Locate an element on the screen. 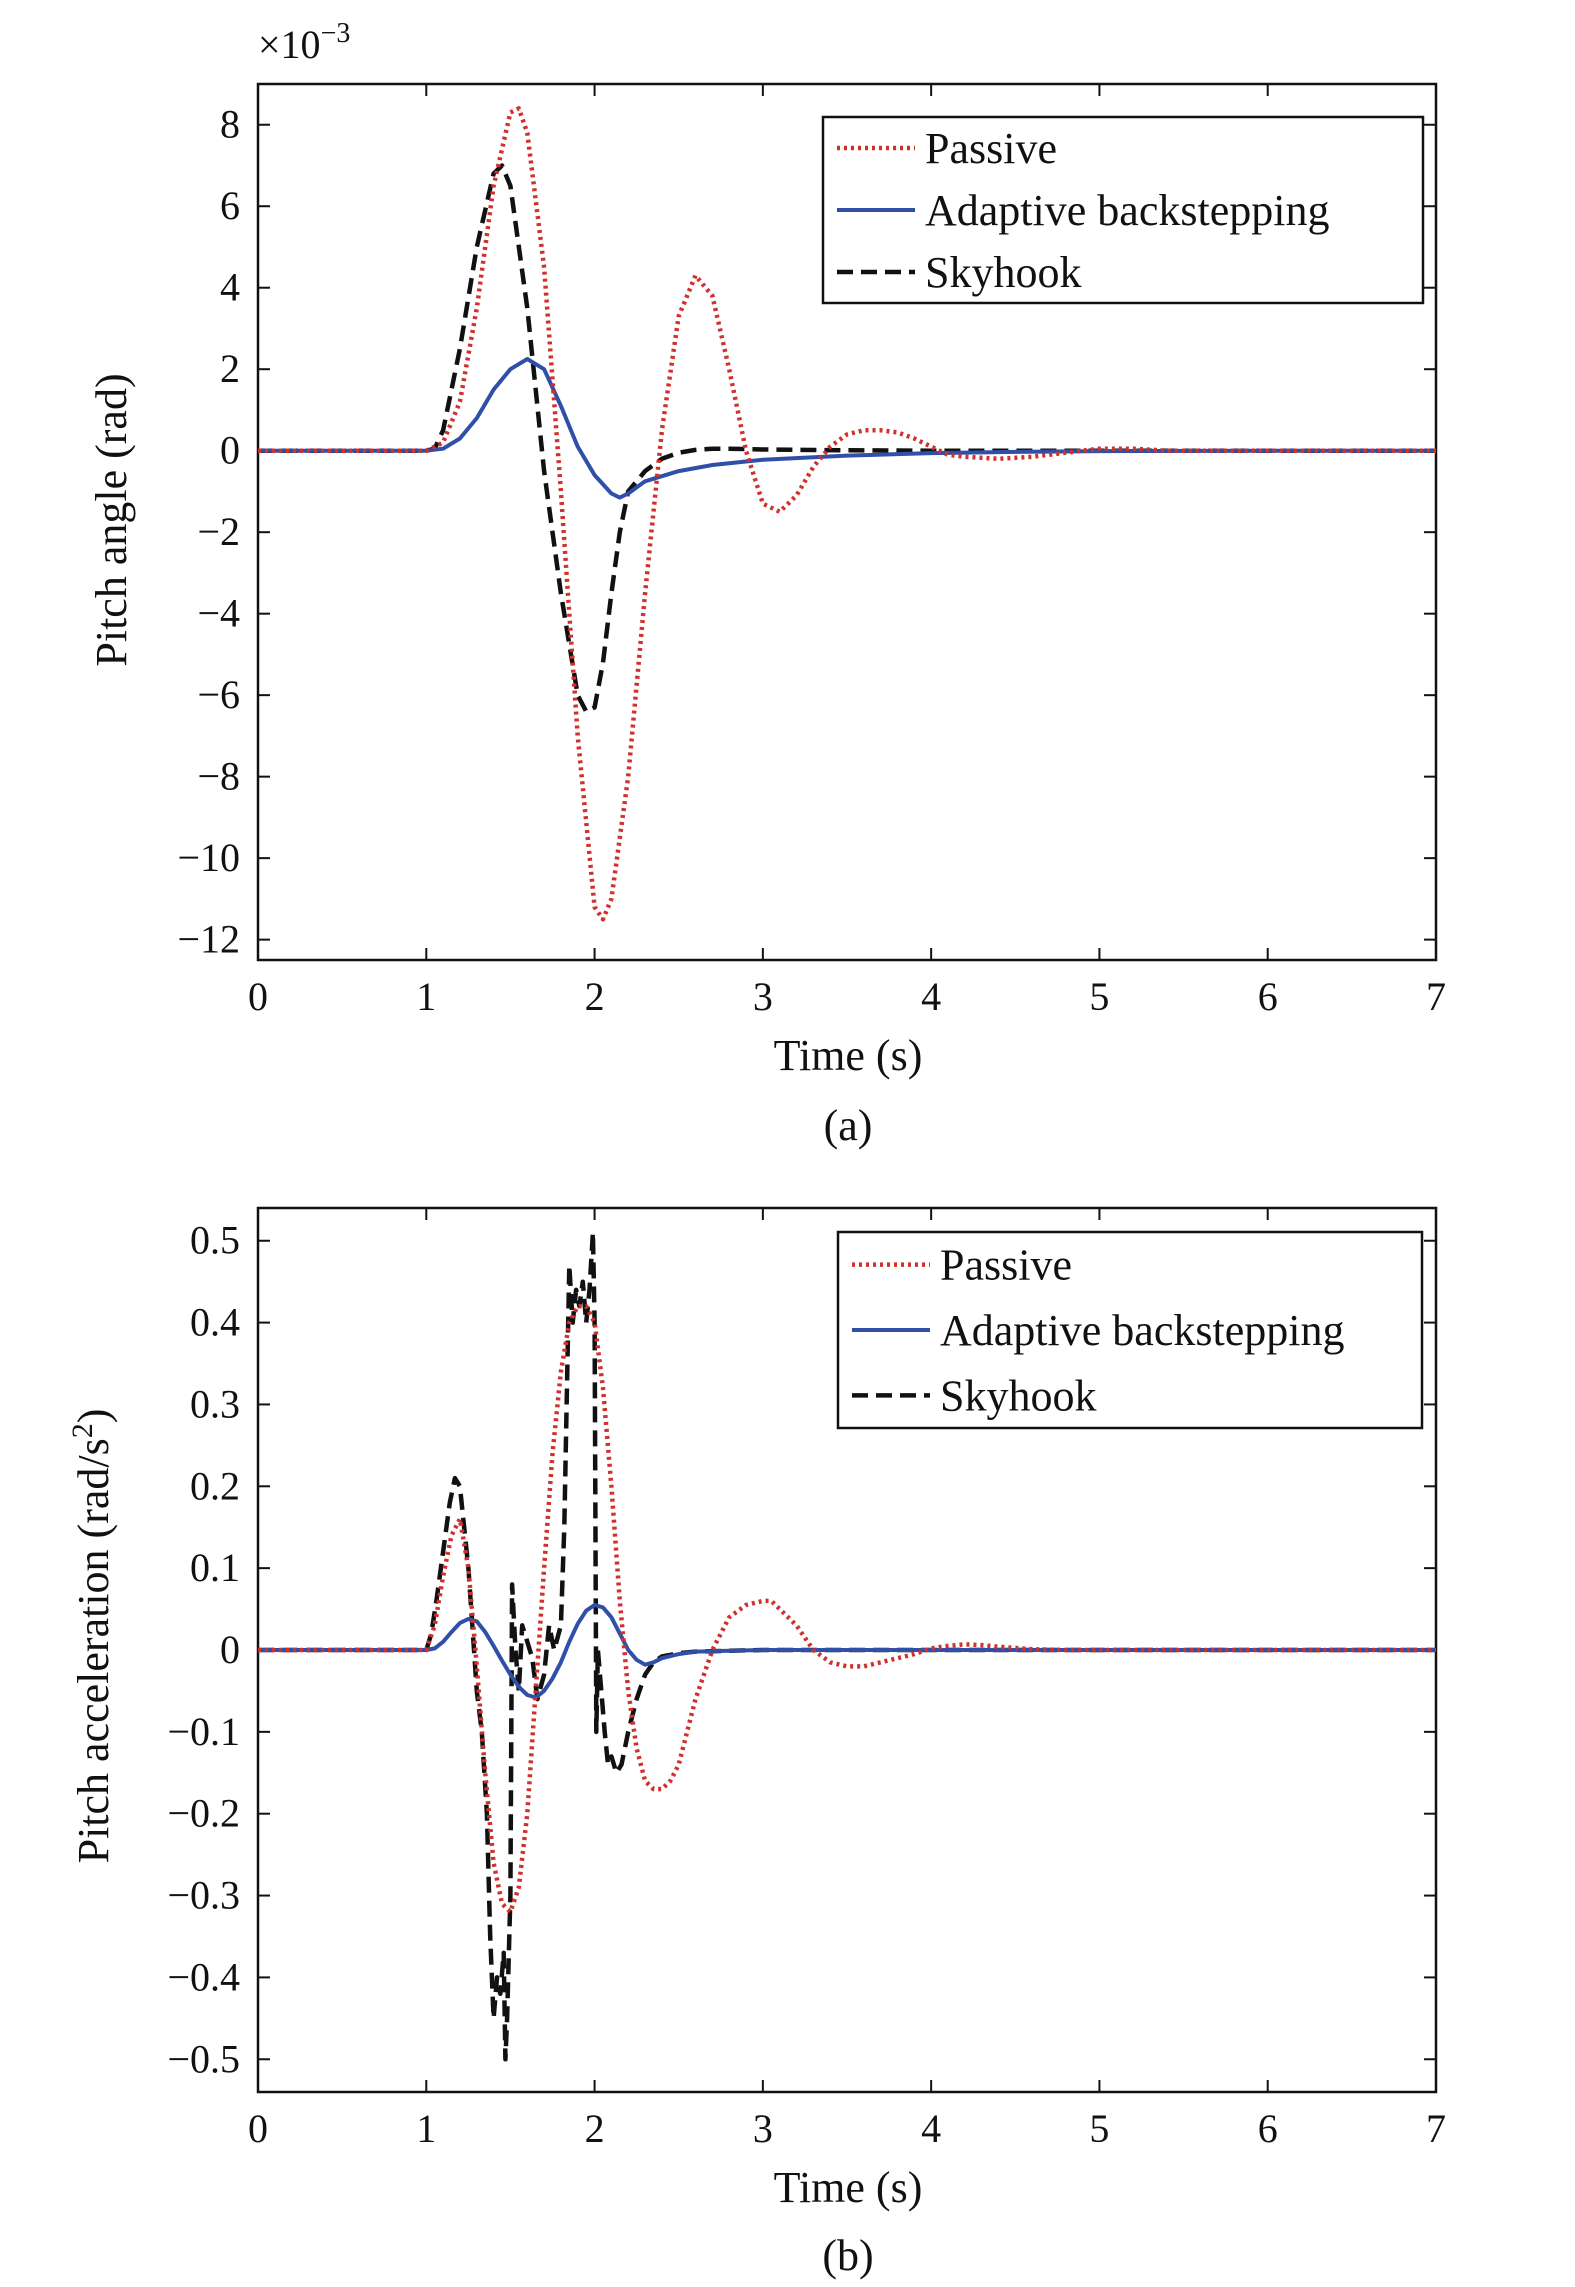  y-tick-label: −0.4 is located at coordinates (203, 1976).